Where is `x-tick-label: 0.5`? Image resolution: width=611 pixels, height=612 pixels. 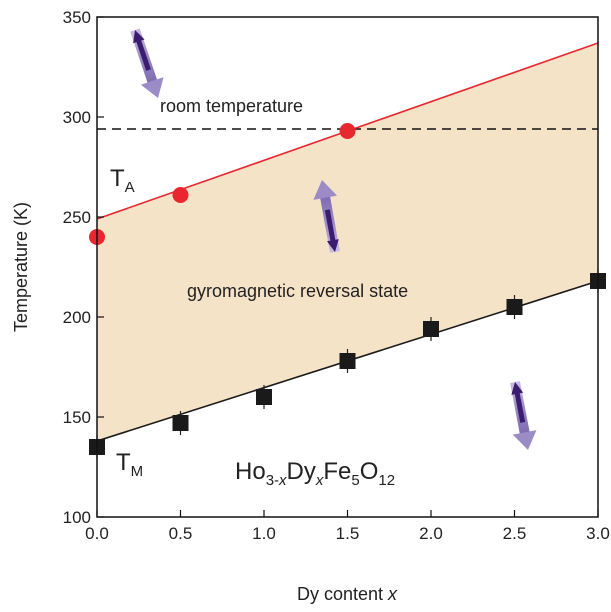
x-tick-label: 0.5 is located at coordinates (181, 533).